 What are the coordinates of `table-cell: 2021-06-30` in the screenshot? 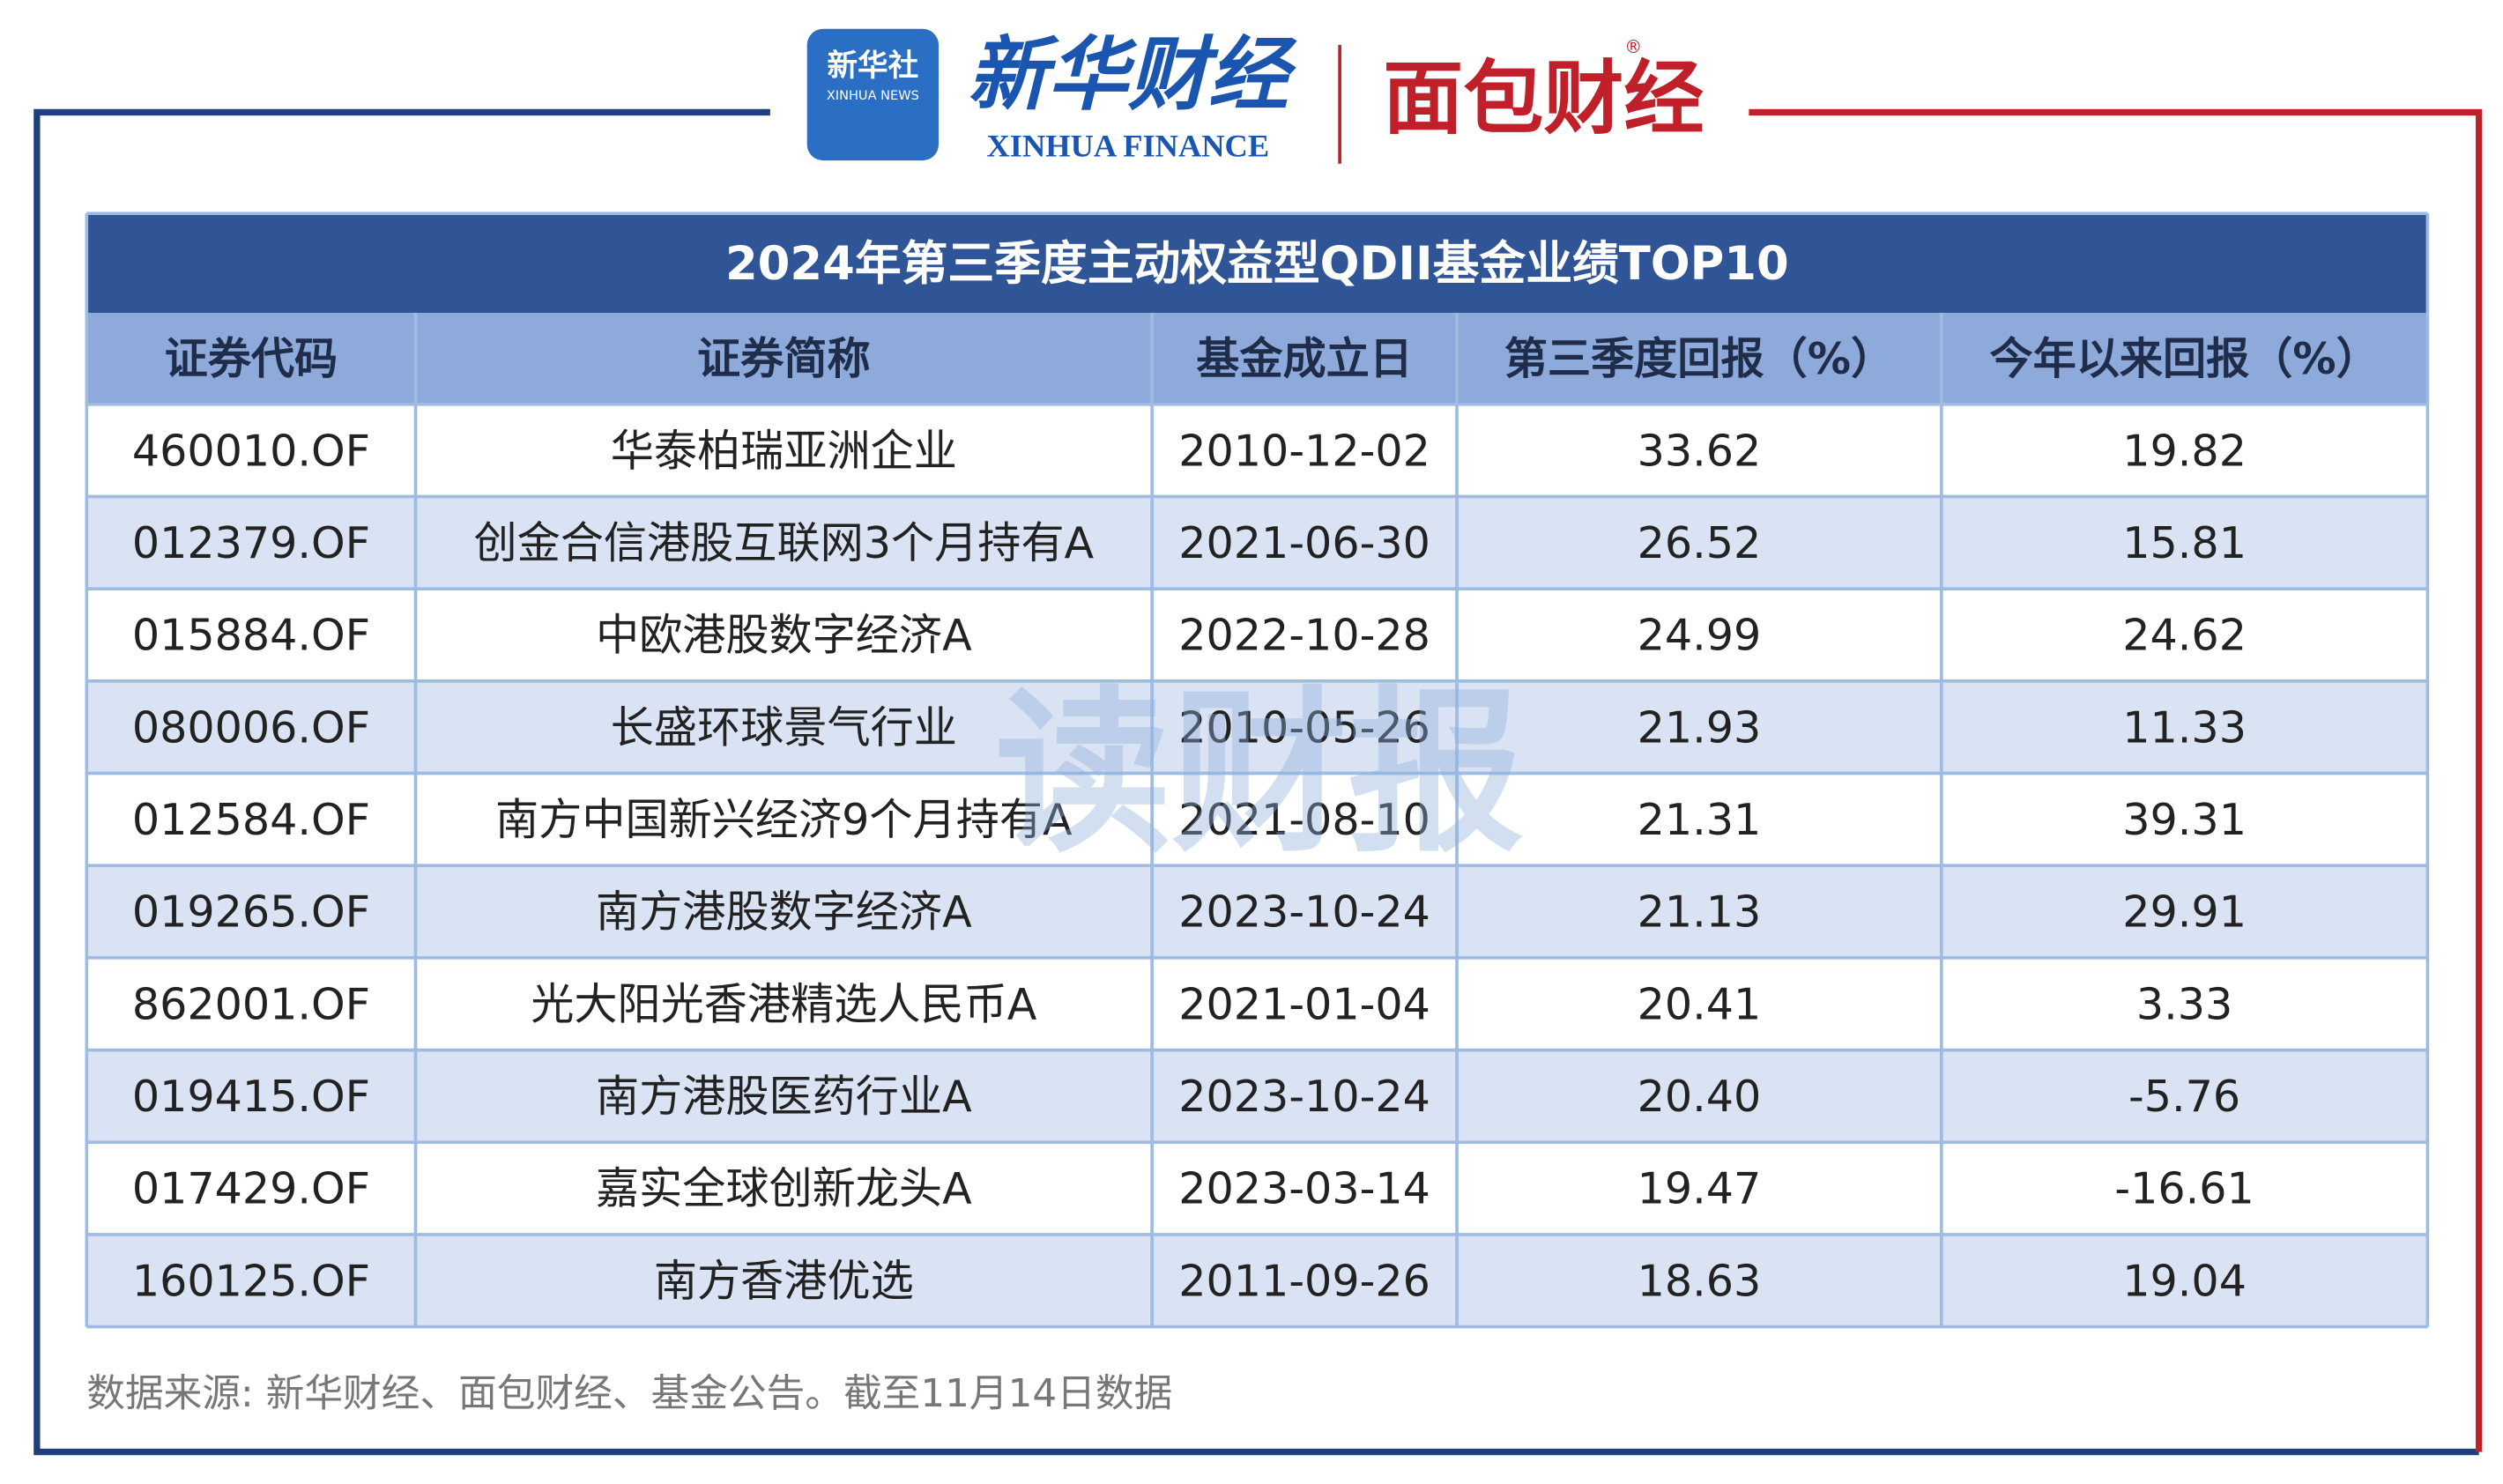 It's located at (1304, 542).